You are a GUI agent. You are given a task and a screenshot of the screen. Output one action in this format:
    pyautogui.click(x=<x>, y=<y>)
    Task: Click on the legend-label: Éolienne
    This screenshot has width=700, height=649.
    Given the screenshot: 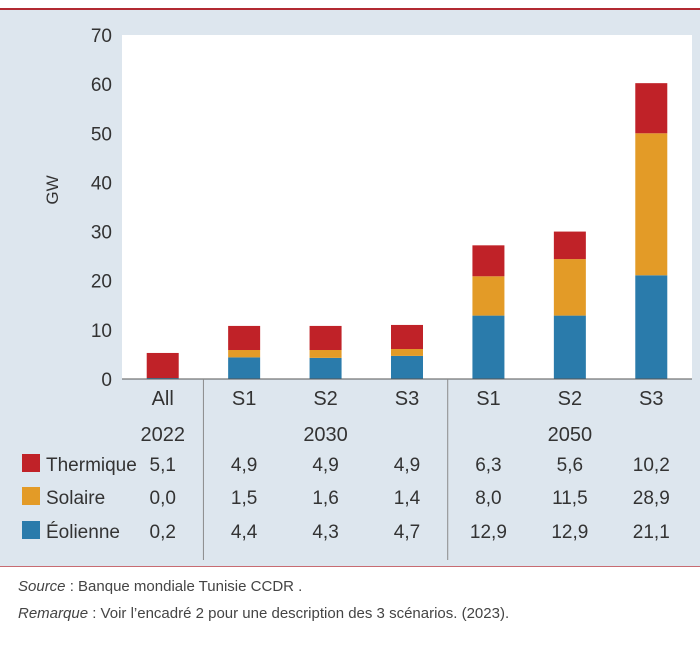 What is the action you would take?
    pyautogui.click(x=83, y=532)
    